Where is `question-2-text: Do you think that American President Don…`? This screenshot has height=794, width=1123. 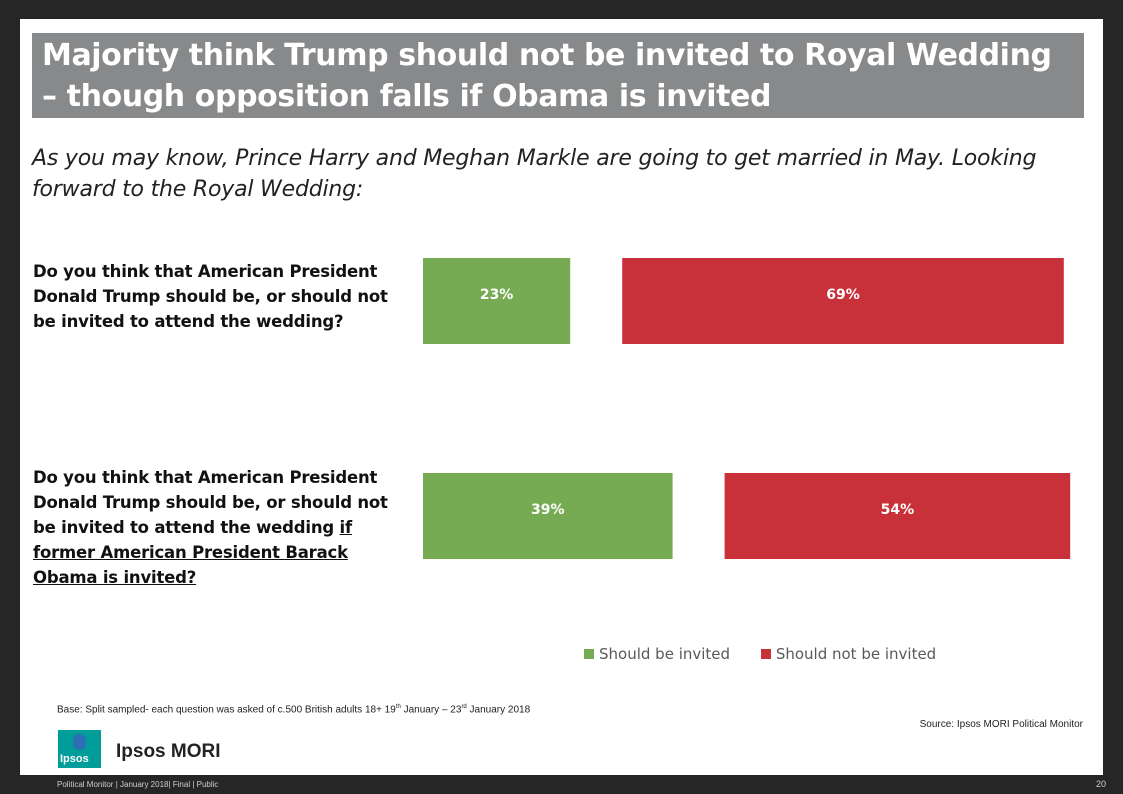
question-2-text: Do you think that American President Don… is located at coordinates (210, 502).